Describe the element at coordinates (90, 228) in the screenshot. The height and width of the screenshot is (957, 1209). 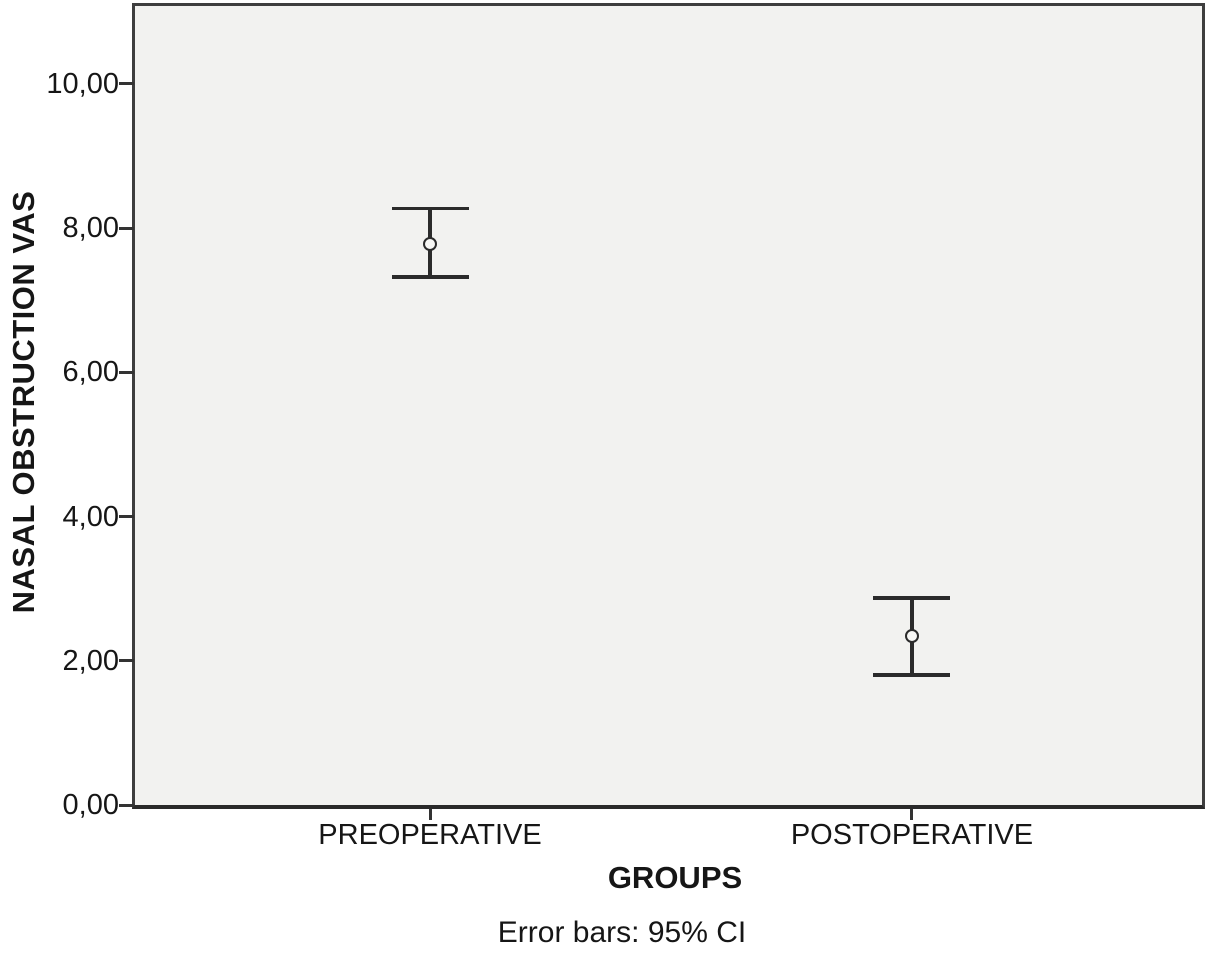
I see `y-tick-label: 8,00` at that location.